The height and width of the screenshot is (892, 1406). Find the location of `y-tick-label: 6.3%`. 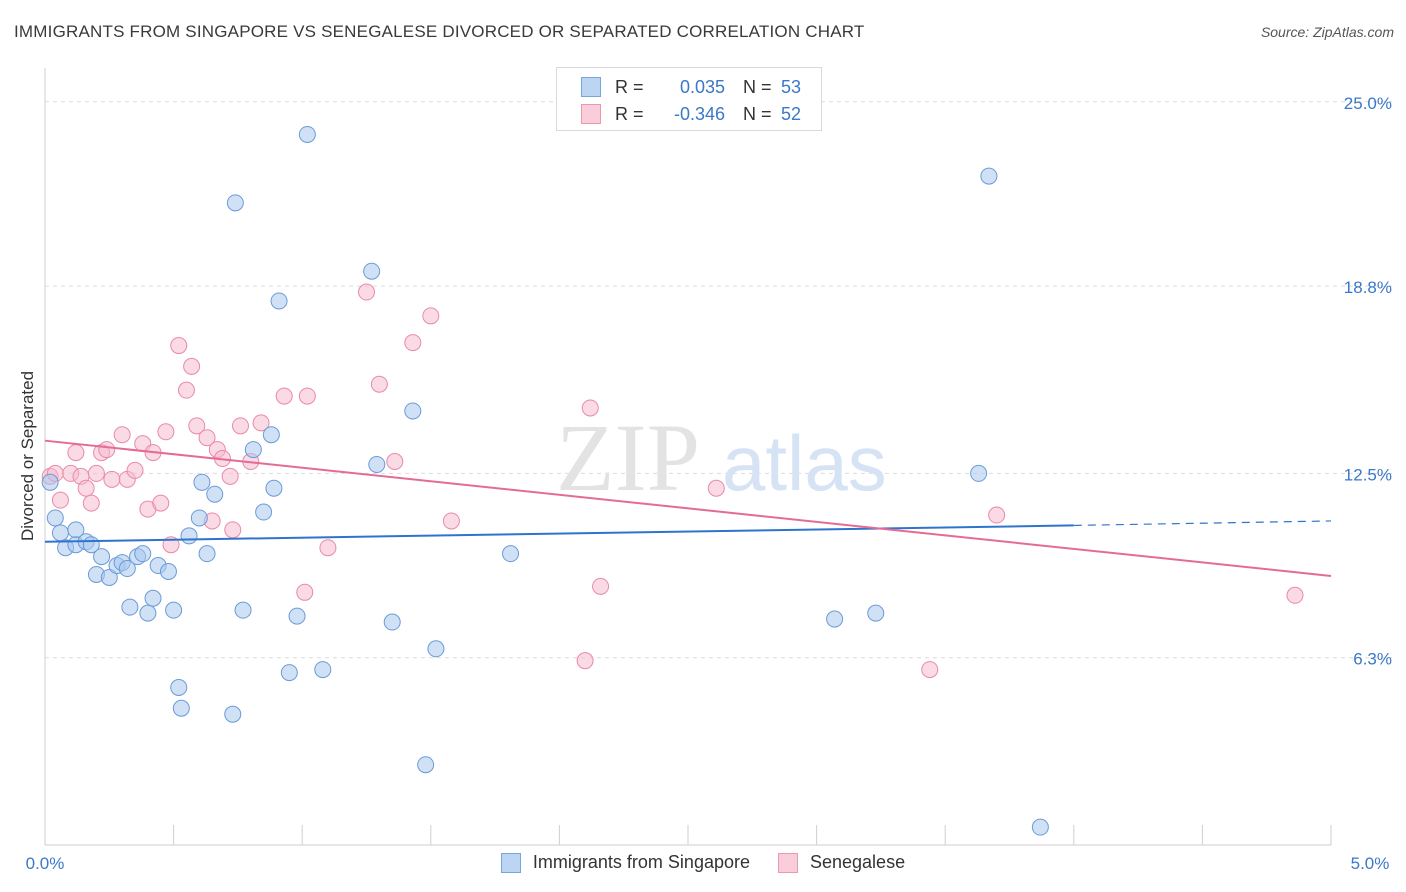

y-tick-label: 6.3% is located at coordinates (1372, 659).